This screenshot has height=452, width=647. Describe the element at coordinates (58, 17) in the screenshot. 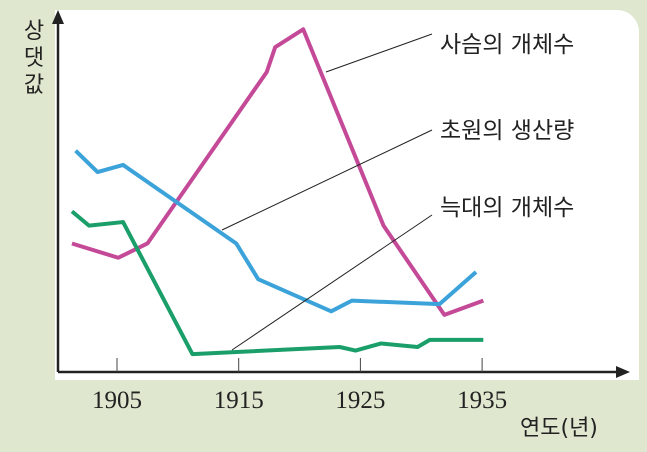

I see `y-axis-arrow` at that location.